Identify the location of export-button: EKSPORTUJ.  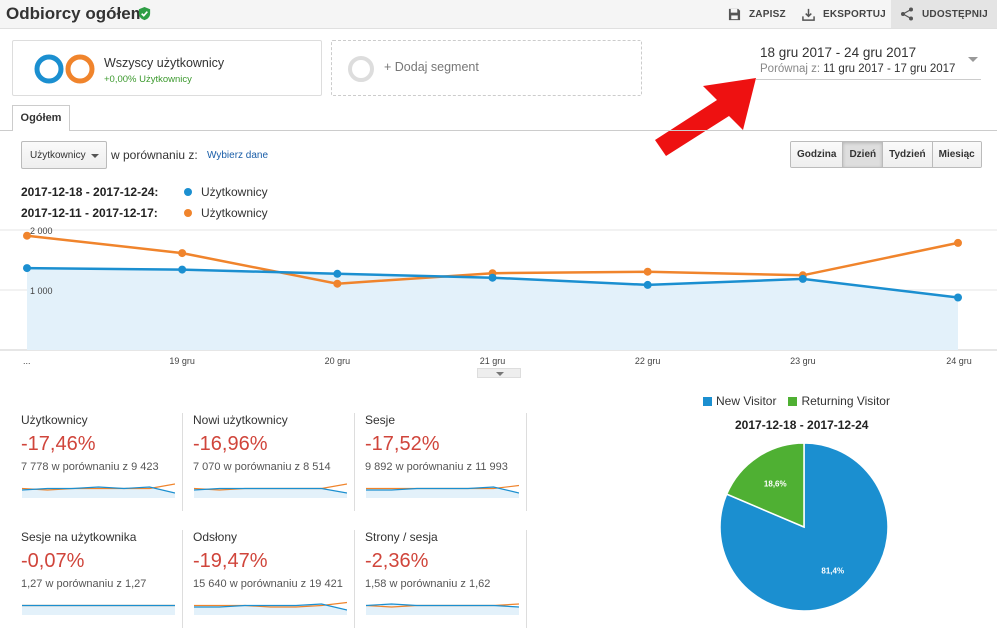
(844, 14).